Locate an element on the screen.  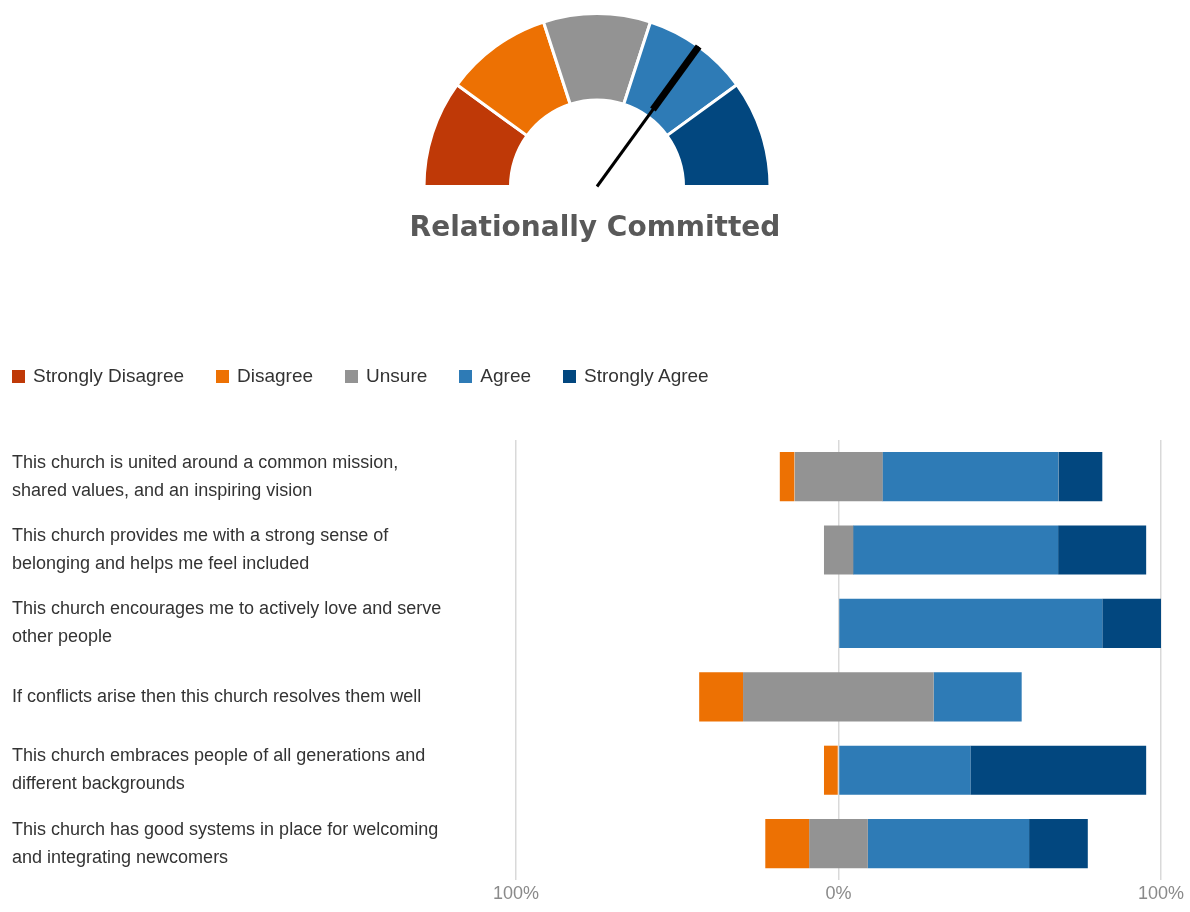
legend-label: Strongly Disagree is located at coordinates (109, 376).